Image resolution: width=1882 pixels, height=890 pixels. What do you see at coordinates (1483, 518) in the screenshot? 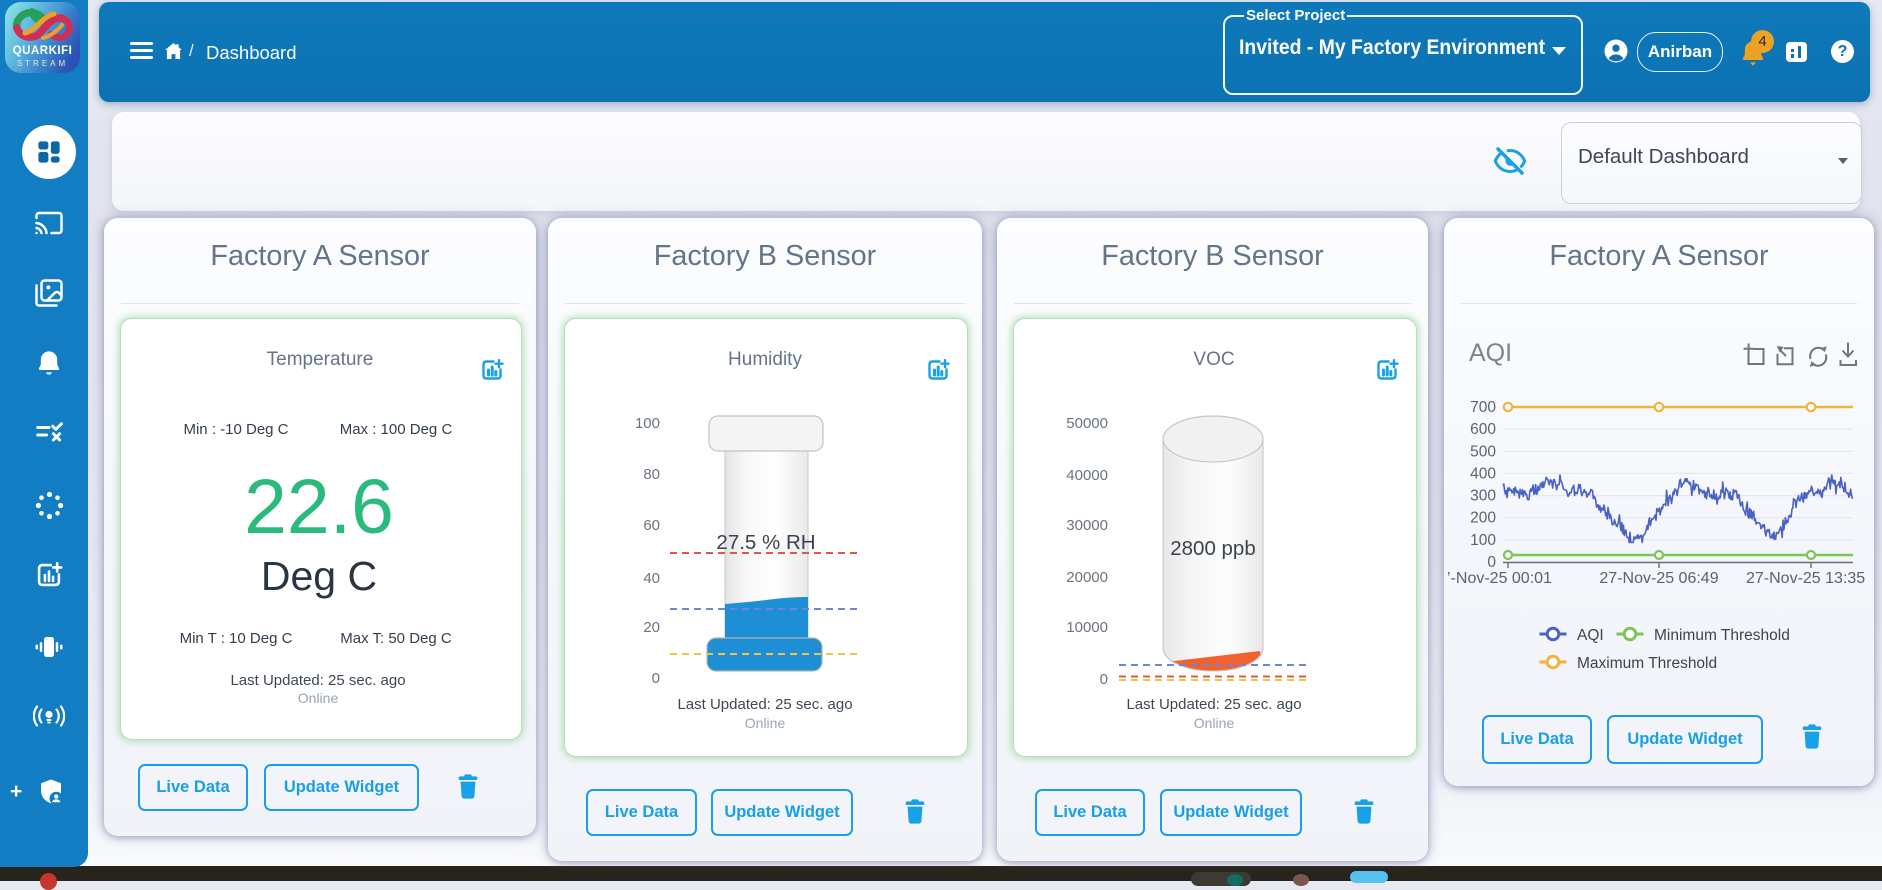
I see `svg-text: 200` at bounding box center [1483, 518].